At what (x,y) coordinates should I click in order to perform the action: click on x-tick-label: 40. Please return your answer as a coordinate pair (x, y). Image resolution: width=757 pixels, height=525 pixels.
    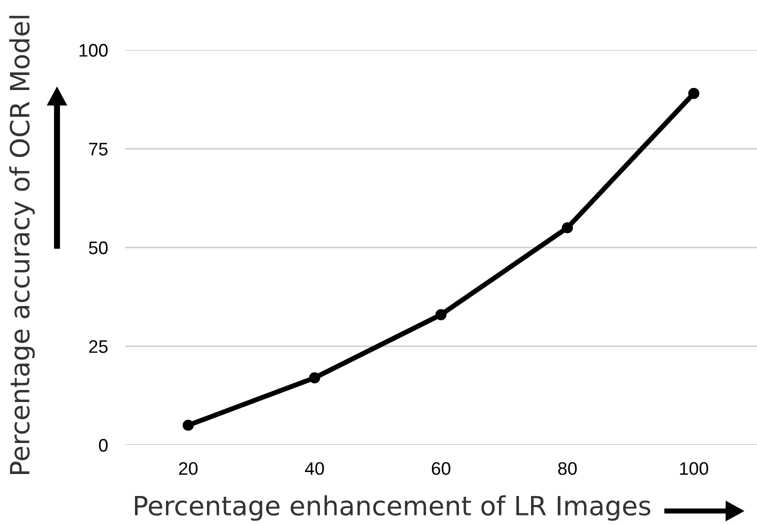
    Looking at the image, I should click on (314, 468).